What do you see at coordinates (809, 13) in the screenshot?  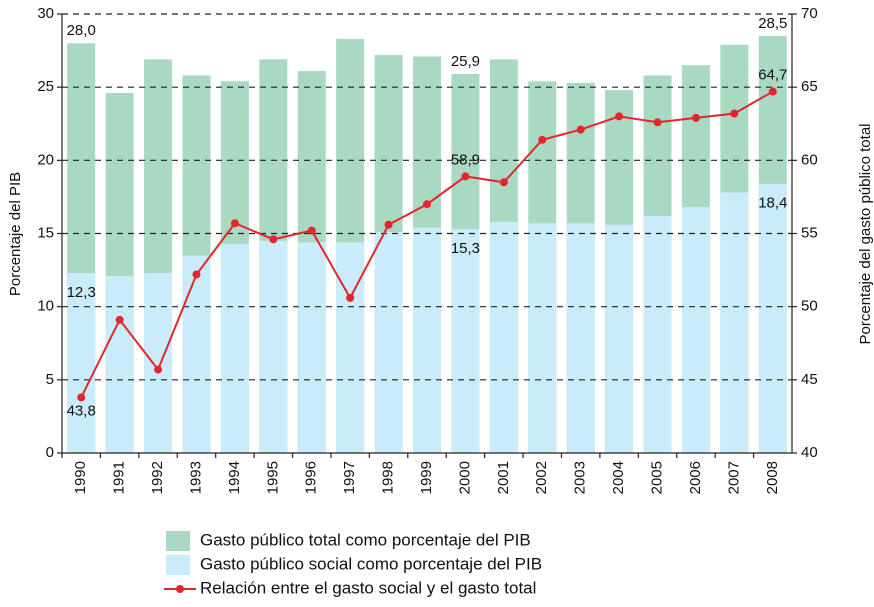 I see `y2-tick-label: 70` at bounding box center [809, 13].